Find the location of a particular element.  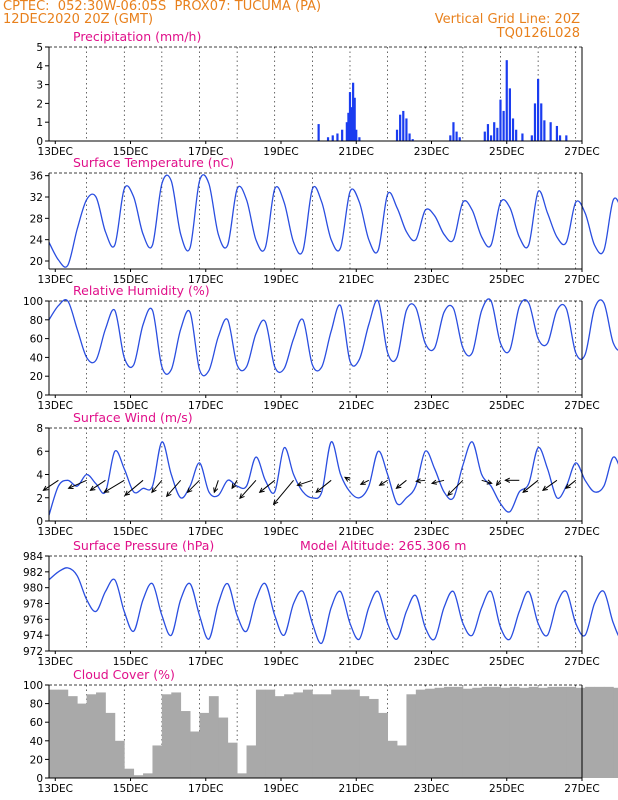

precip-xtick-label: 27DEC is located at coordinates (581, 152).